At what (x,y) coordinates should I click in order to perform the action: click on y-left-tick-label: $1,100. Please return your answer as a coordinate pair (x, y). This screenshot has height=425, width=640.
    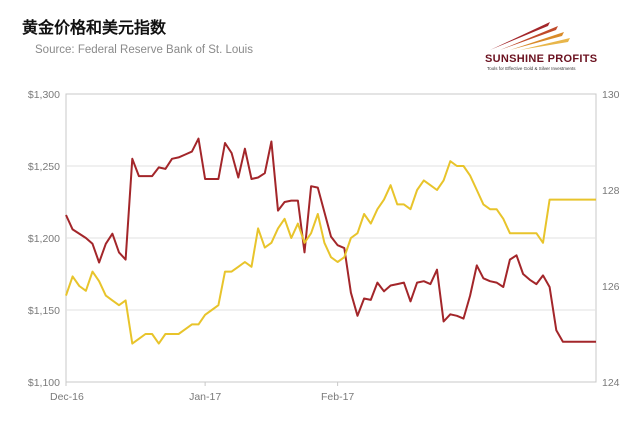
    Looking at the image, I should click on (44, 383).